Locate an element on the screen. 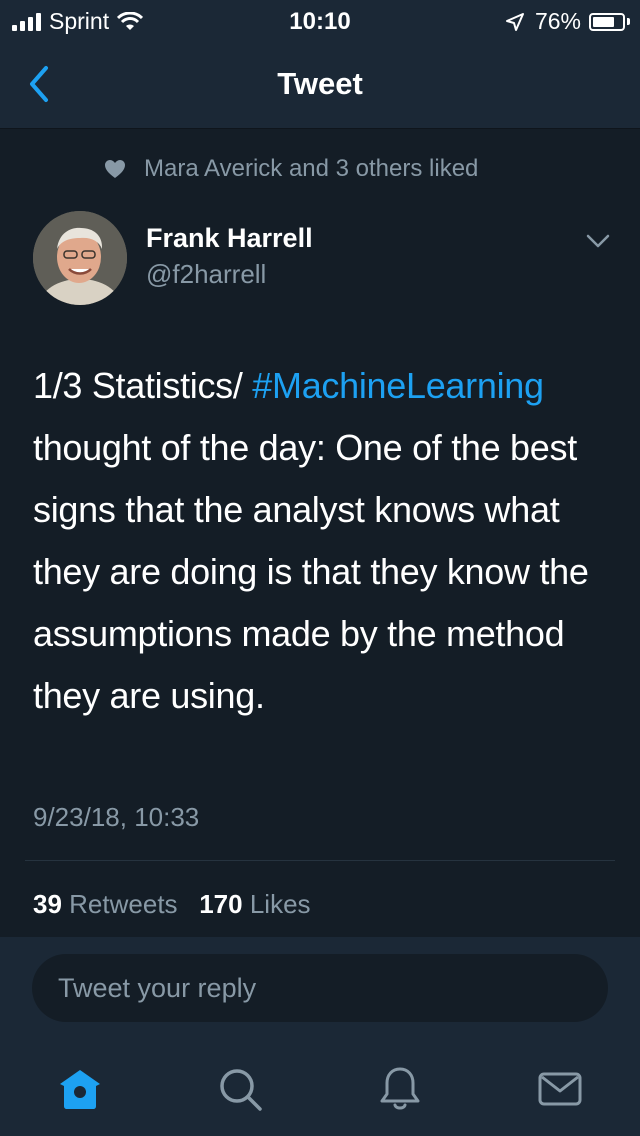  likes-stat: 170 Likes is located at coordinates (254, 904).